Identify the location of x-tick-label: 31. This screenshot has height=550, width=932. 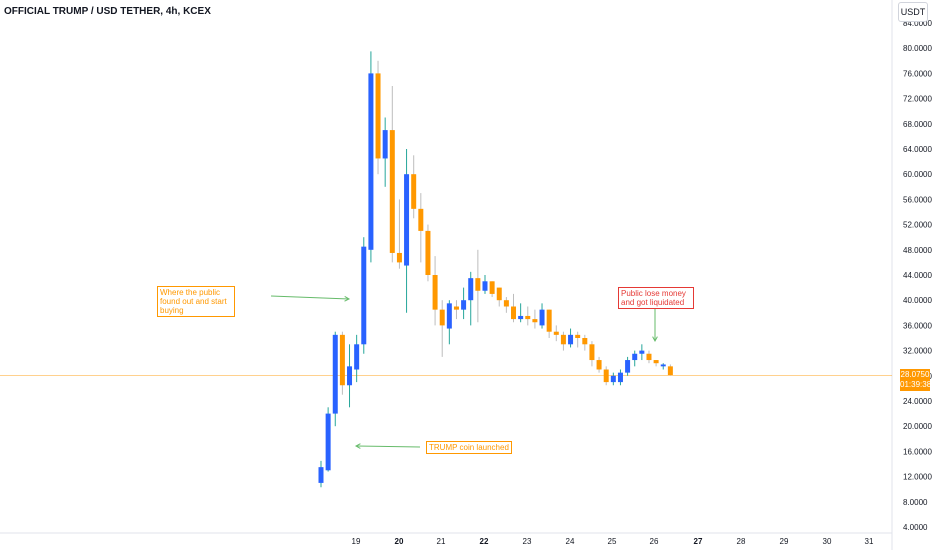
(869, 541).